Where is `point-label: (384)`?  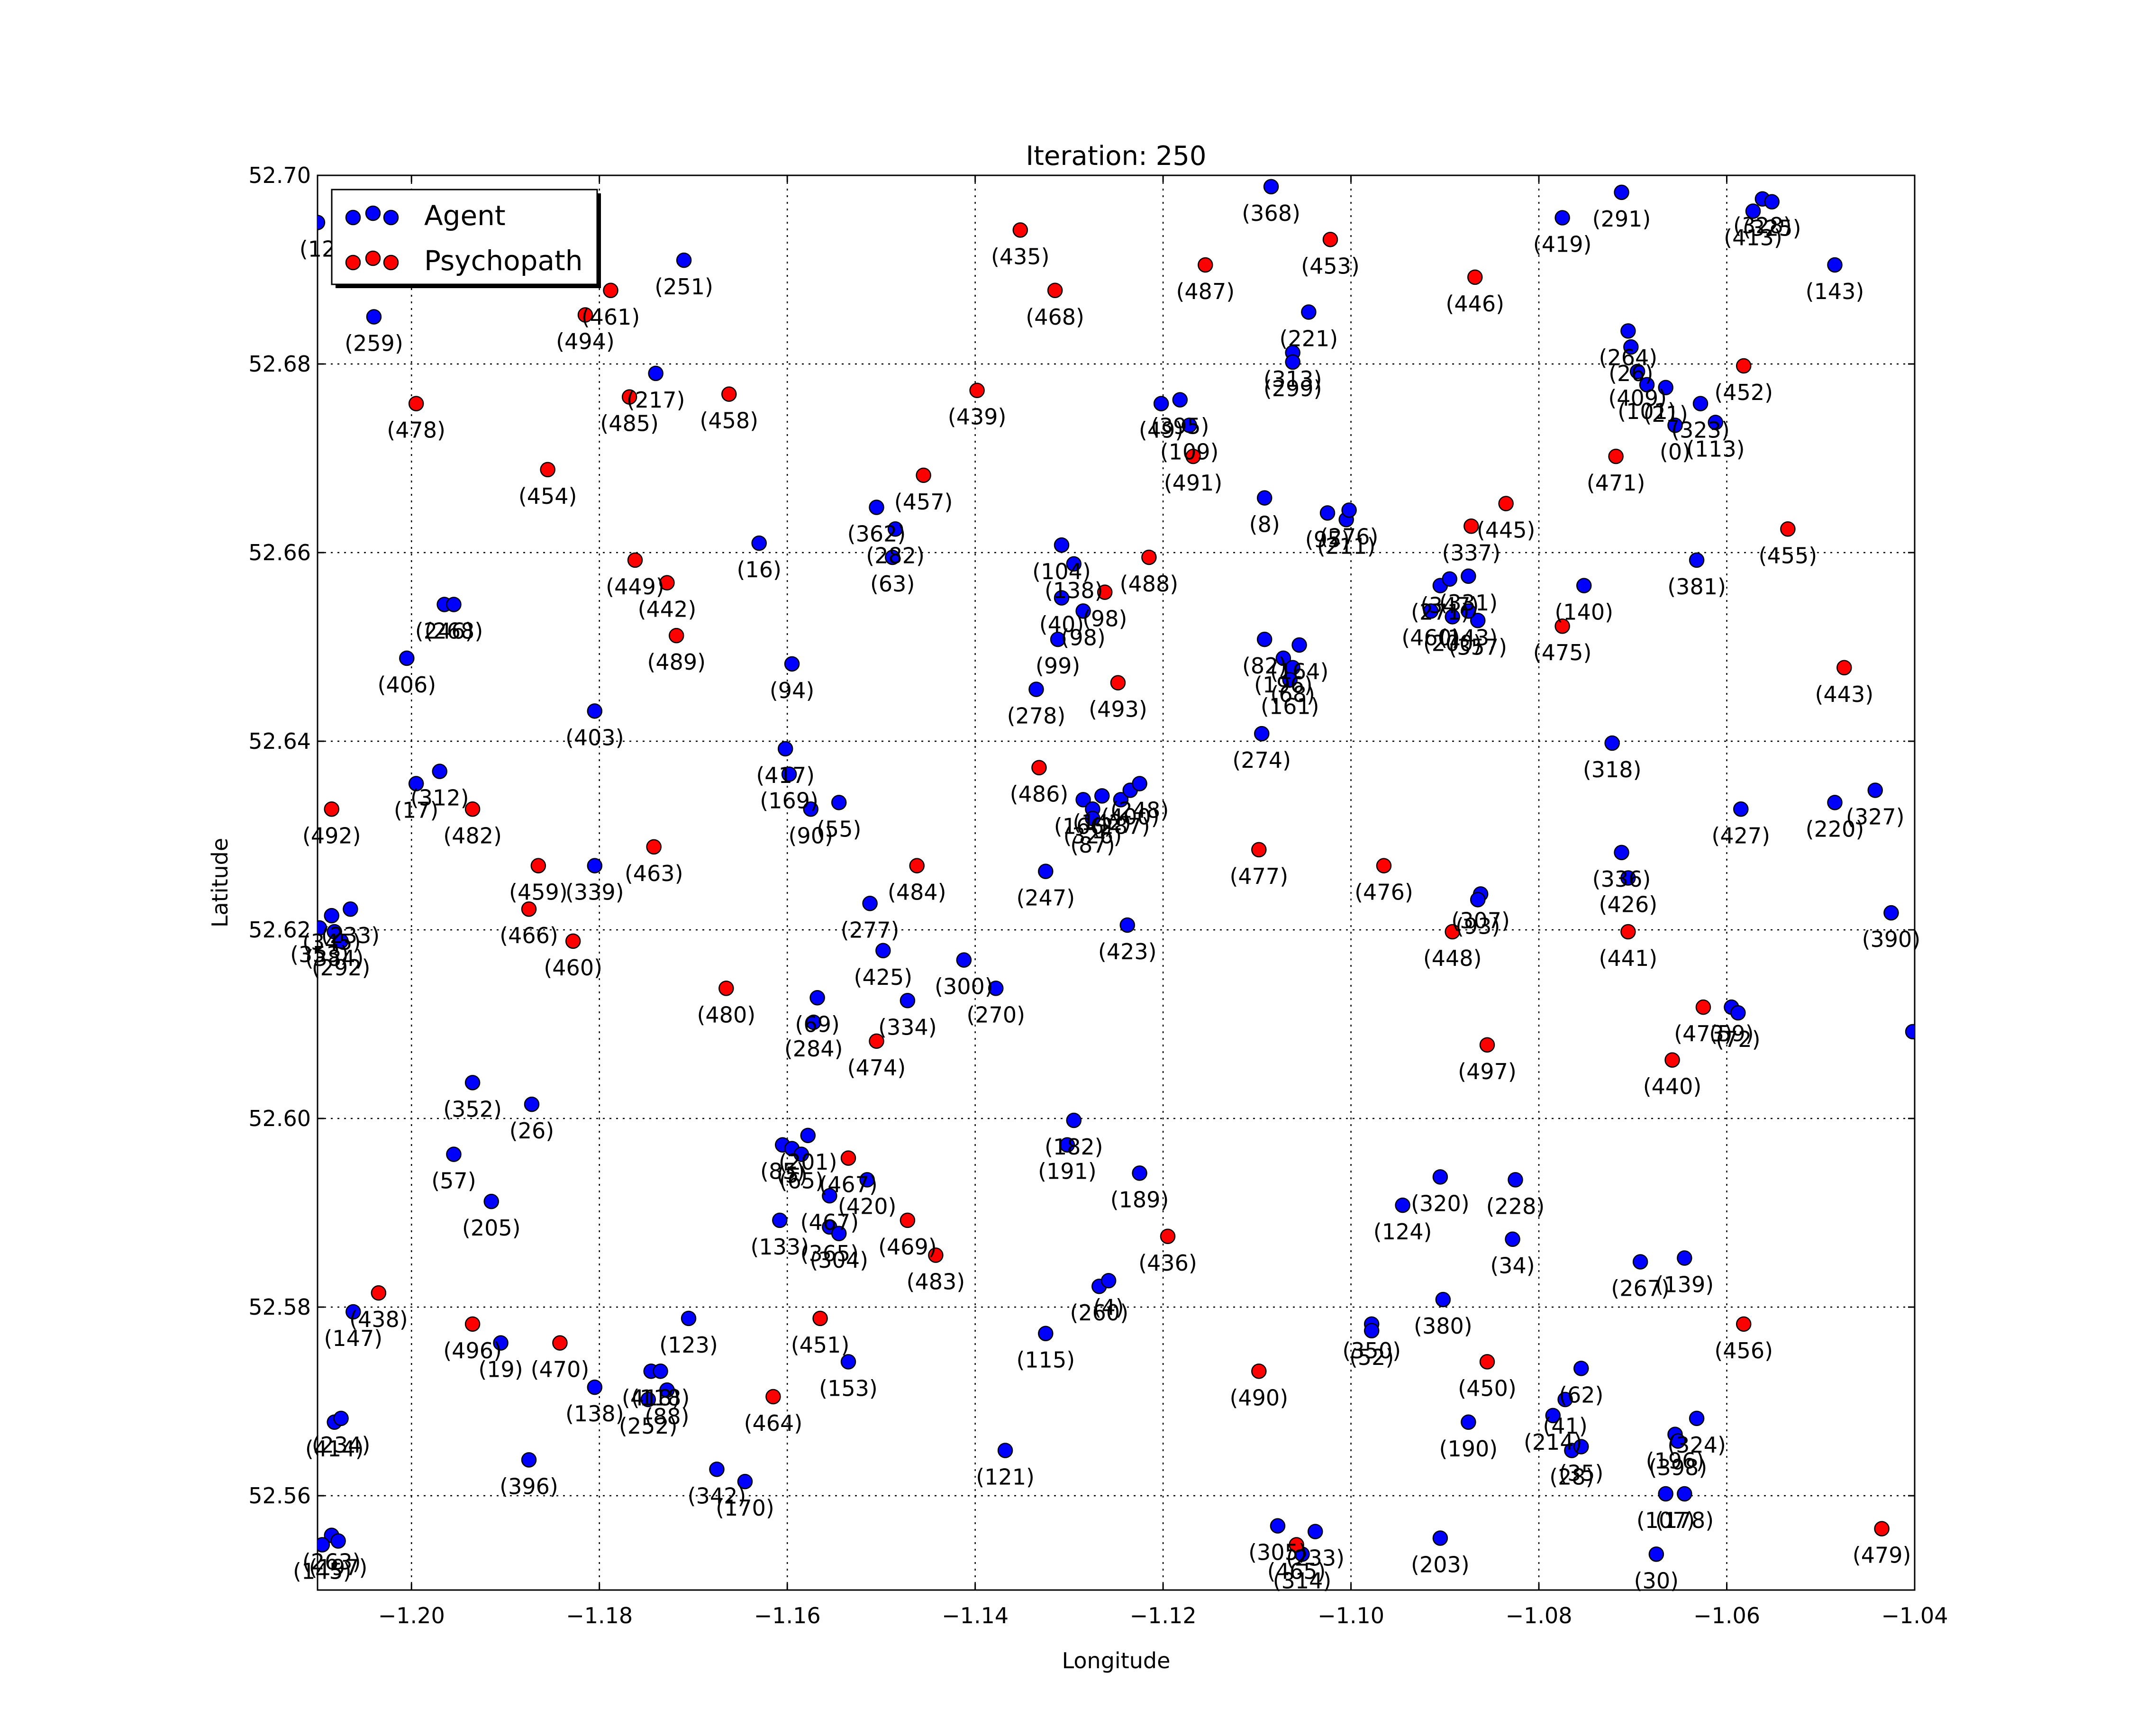 point-label: (384) is located at coordinates (335, 958).